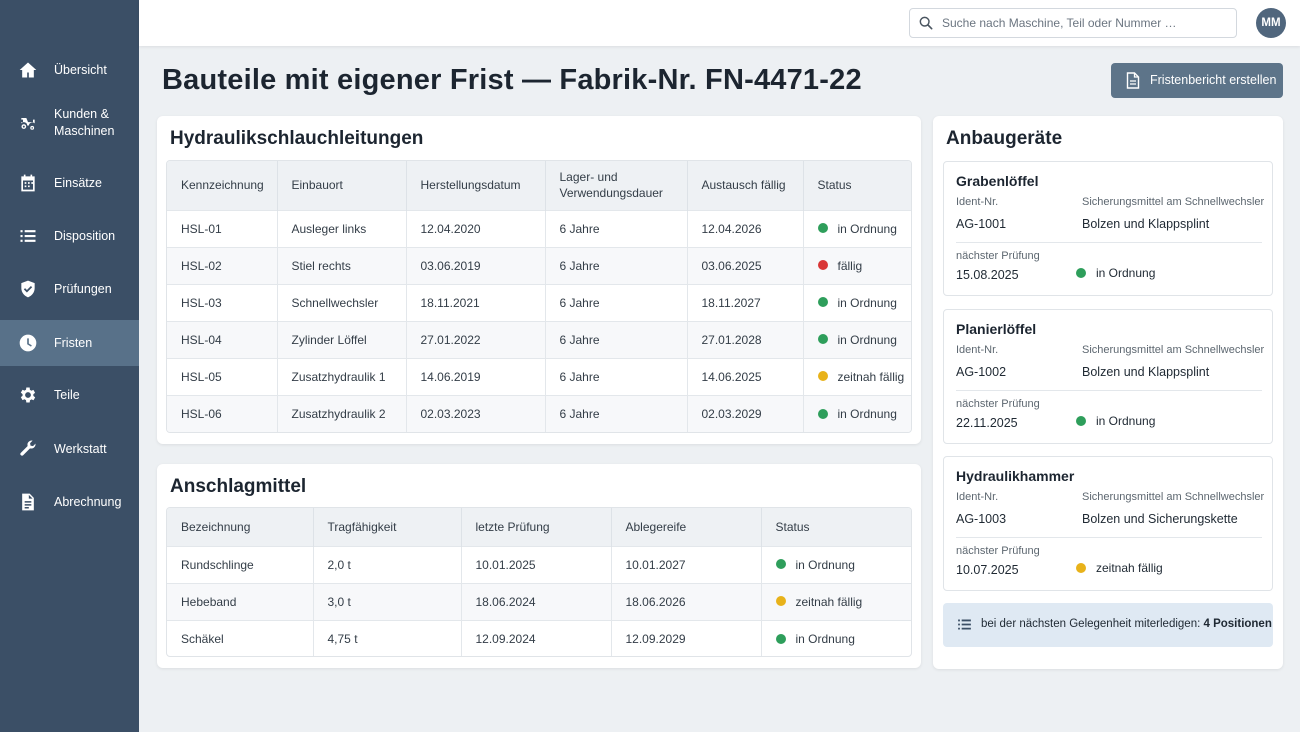  I want to click on status-text: in Ordnung, so click(825, 564).